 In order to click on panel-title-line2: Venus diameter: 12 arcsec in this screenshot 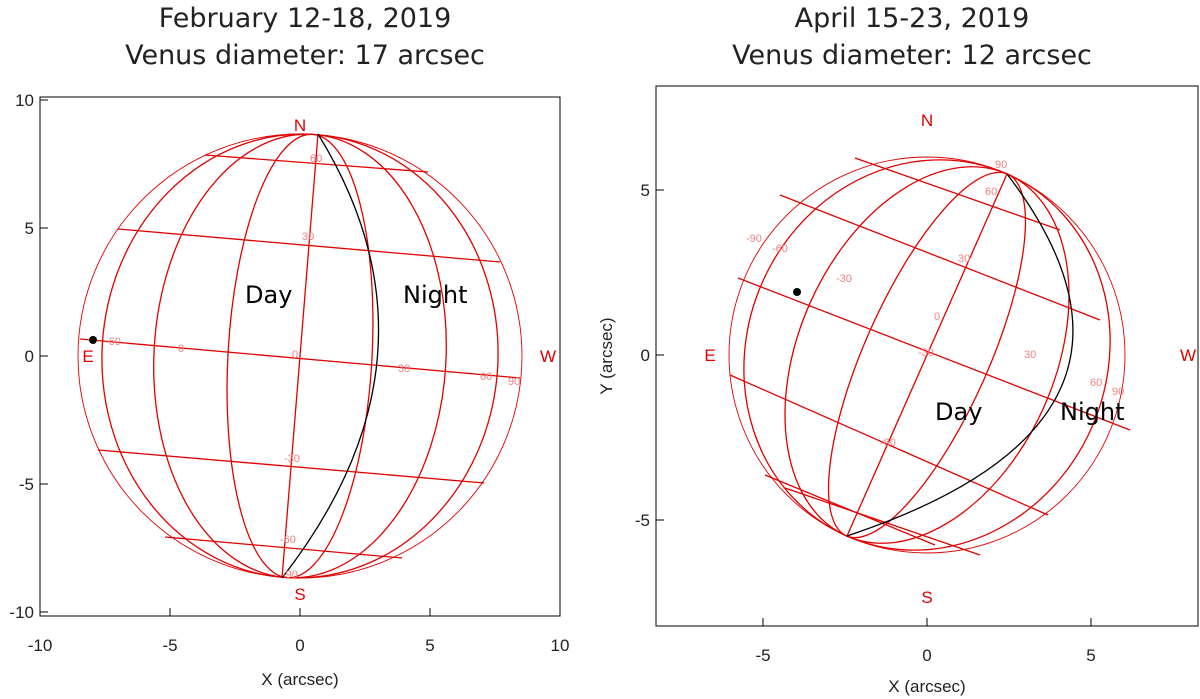, I will do `click(912, 55)`.